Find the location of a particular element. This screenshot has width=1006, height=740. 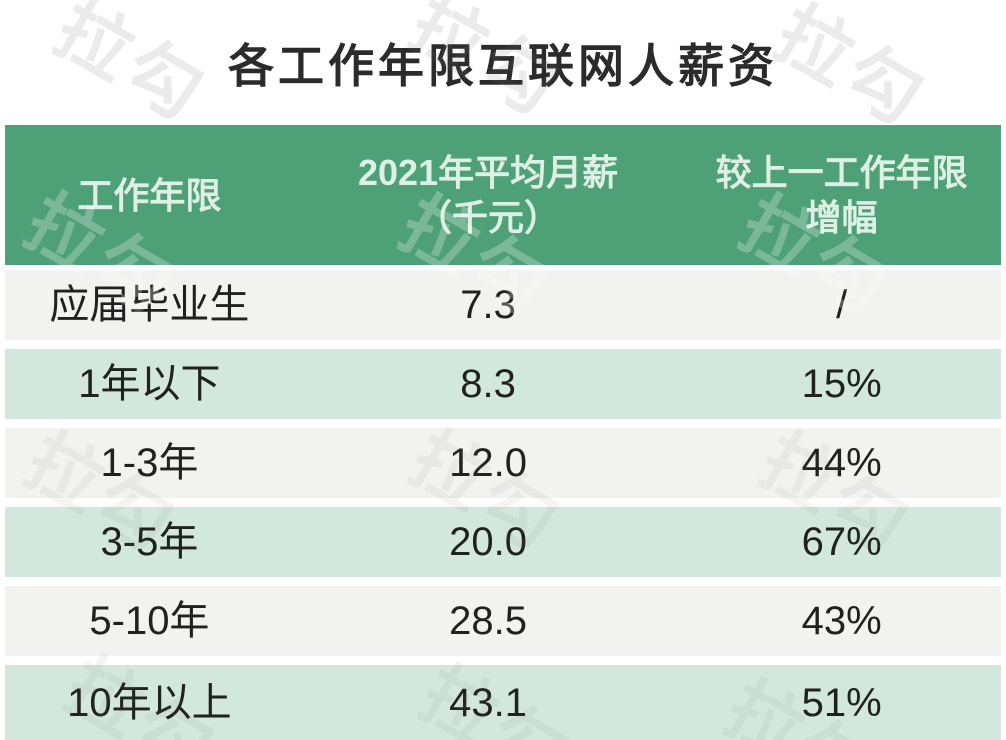

row-cell-growth: 44% is located at coordinates (841, 463).